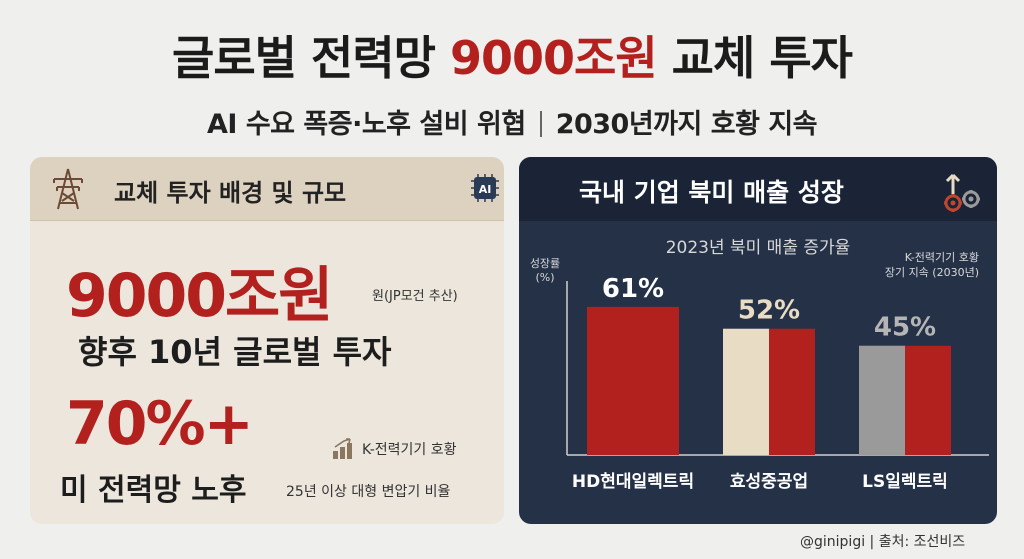  I want to click on y-axis-label: 성장률 (%), so click(545, 270).